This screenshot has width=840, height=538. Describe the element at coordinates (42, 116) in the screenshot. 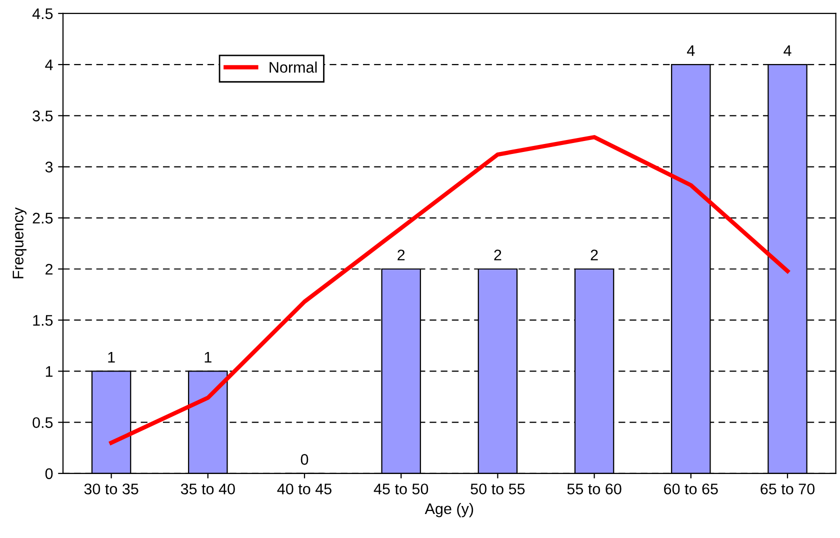

I see `y-tick-label: 3.5` at that location.